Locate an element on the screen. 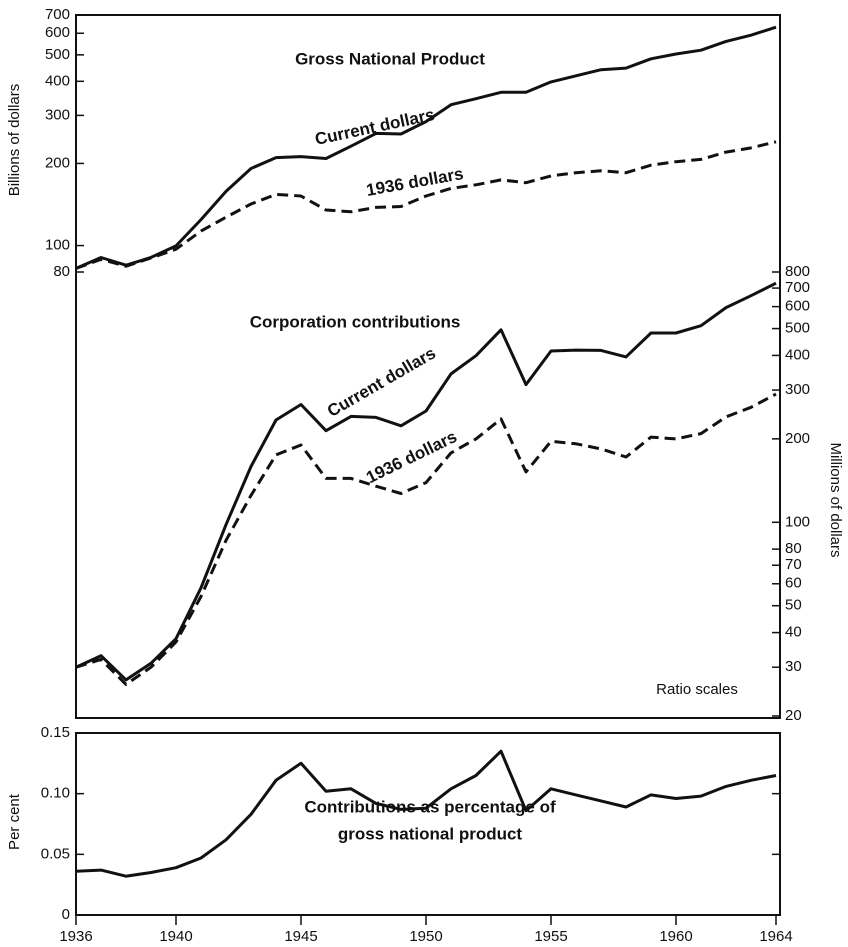  y-tick-label: 20 is located at coordinates (793, 715).